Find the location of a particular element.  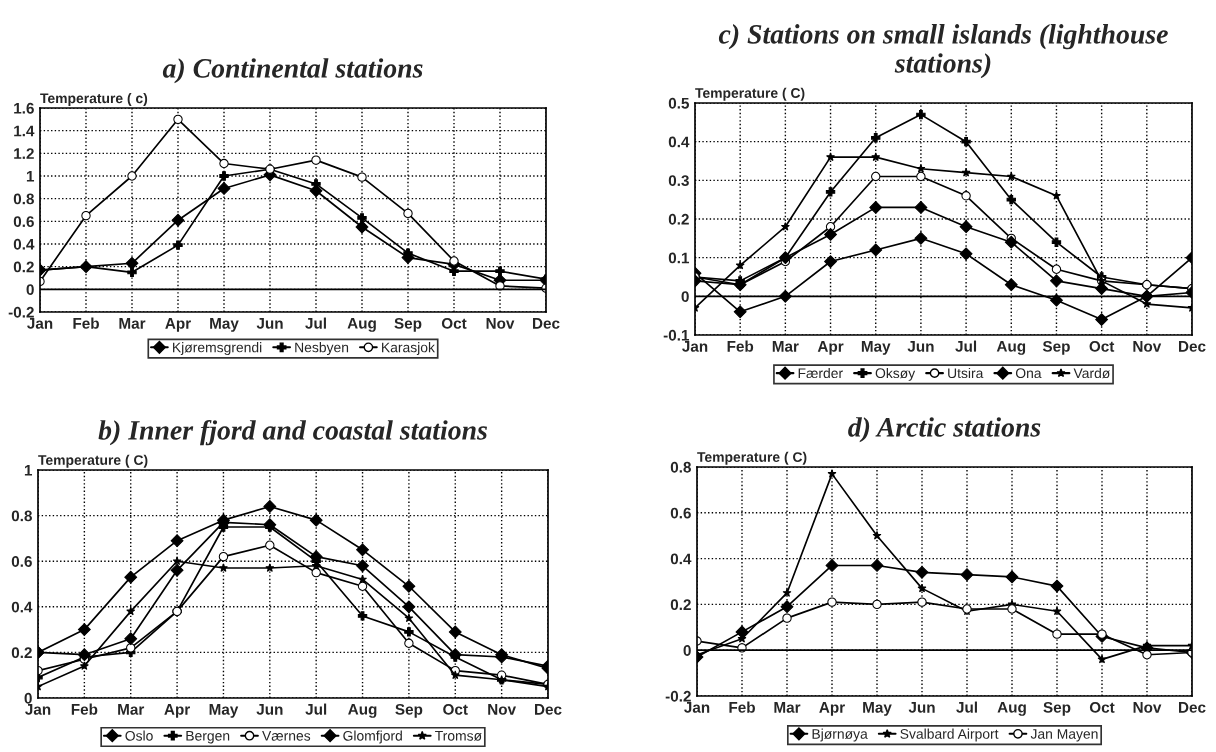

y-tick-label: 0.1 is located at coordinates (679, 258).